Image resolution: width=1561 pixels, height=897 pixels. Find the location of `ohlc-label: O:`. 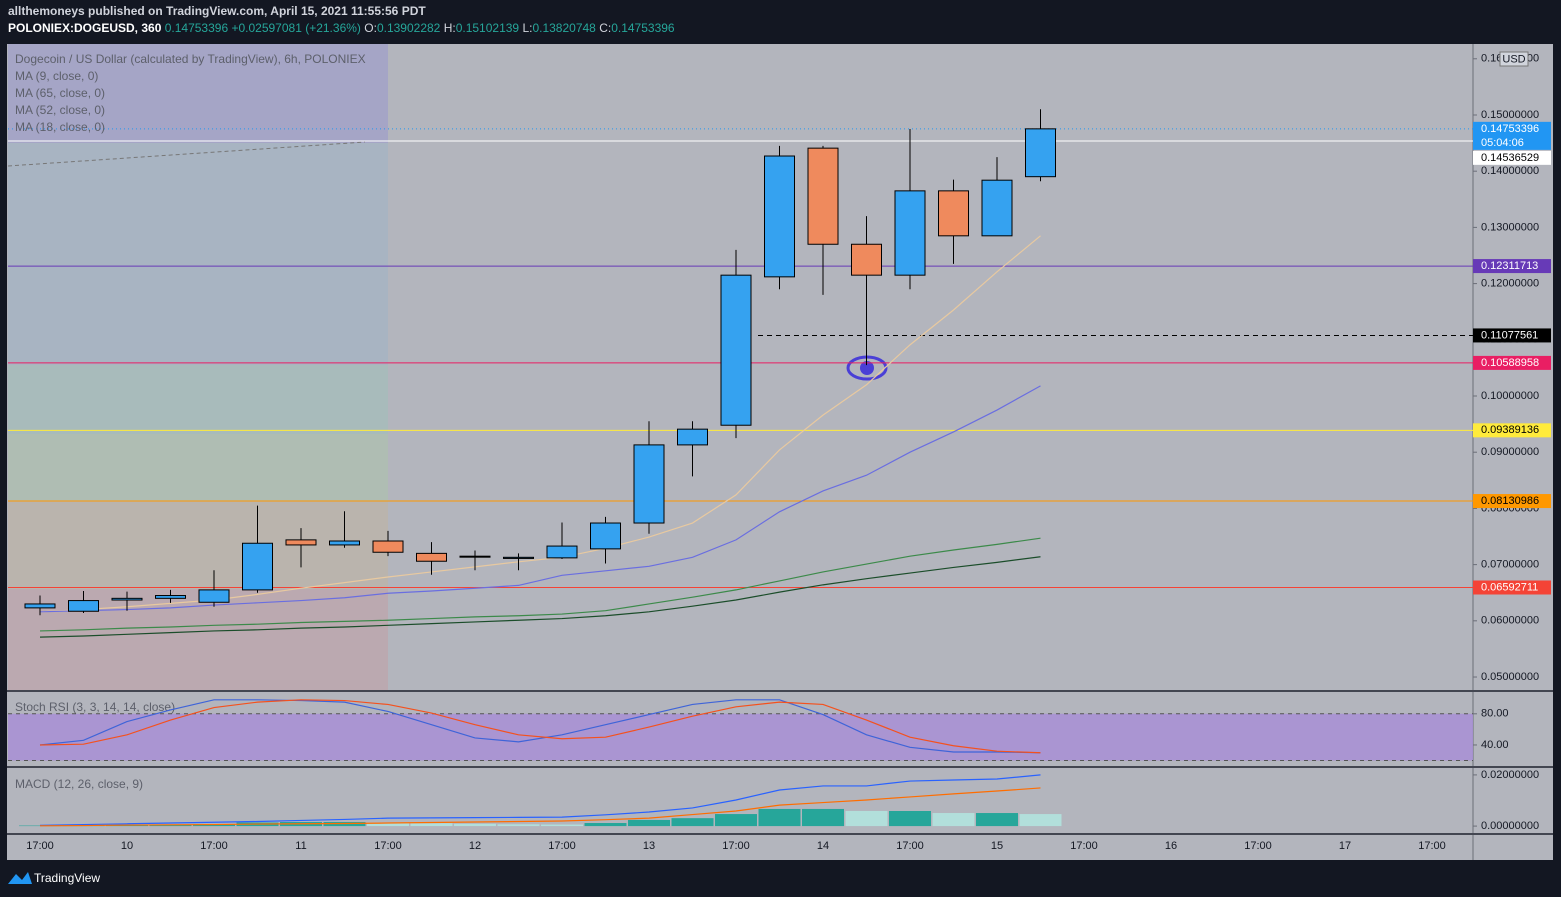

ohlc-label: O: is located at coordinates (370, 28).